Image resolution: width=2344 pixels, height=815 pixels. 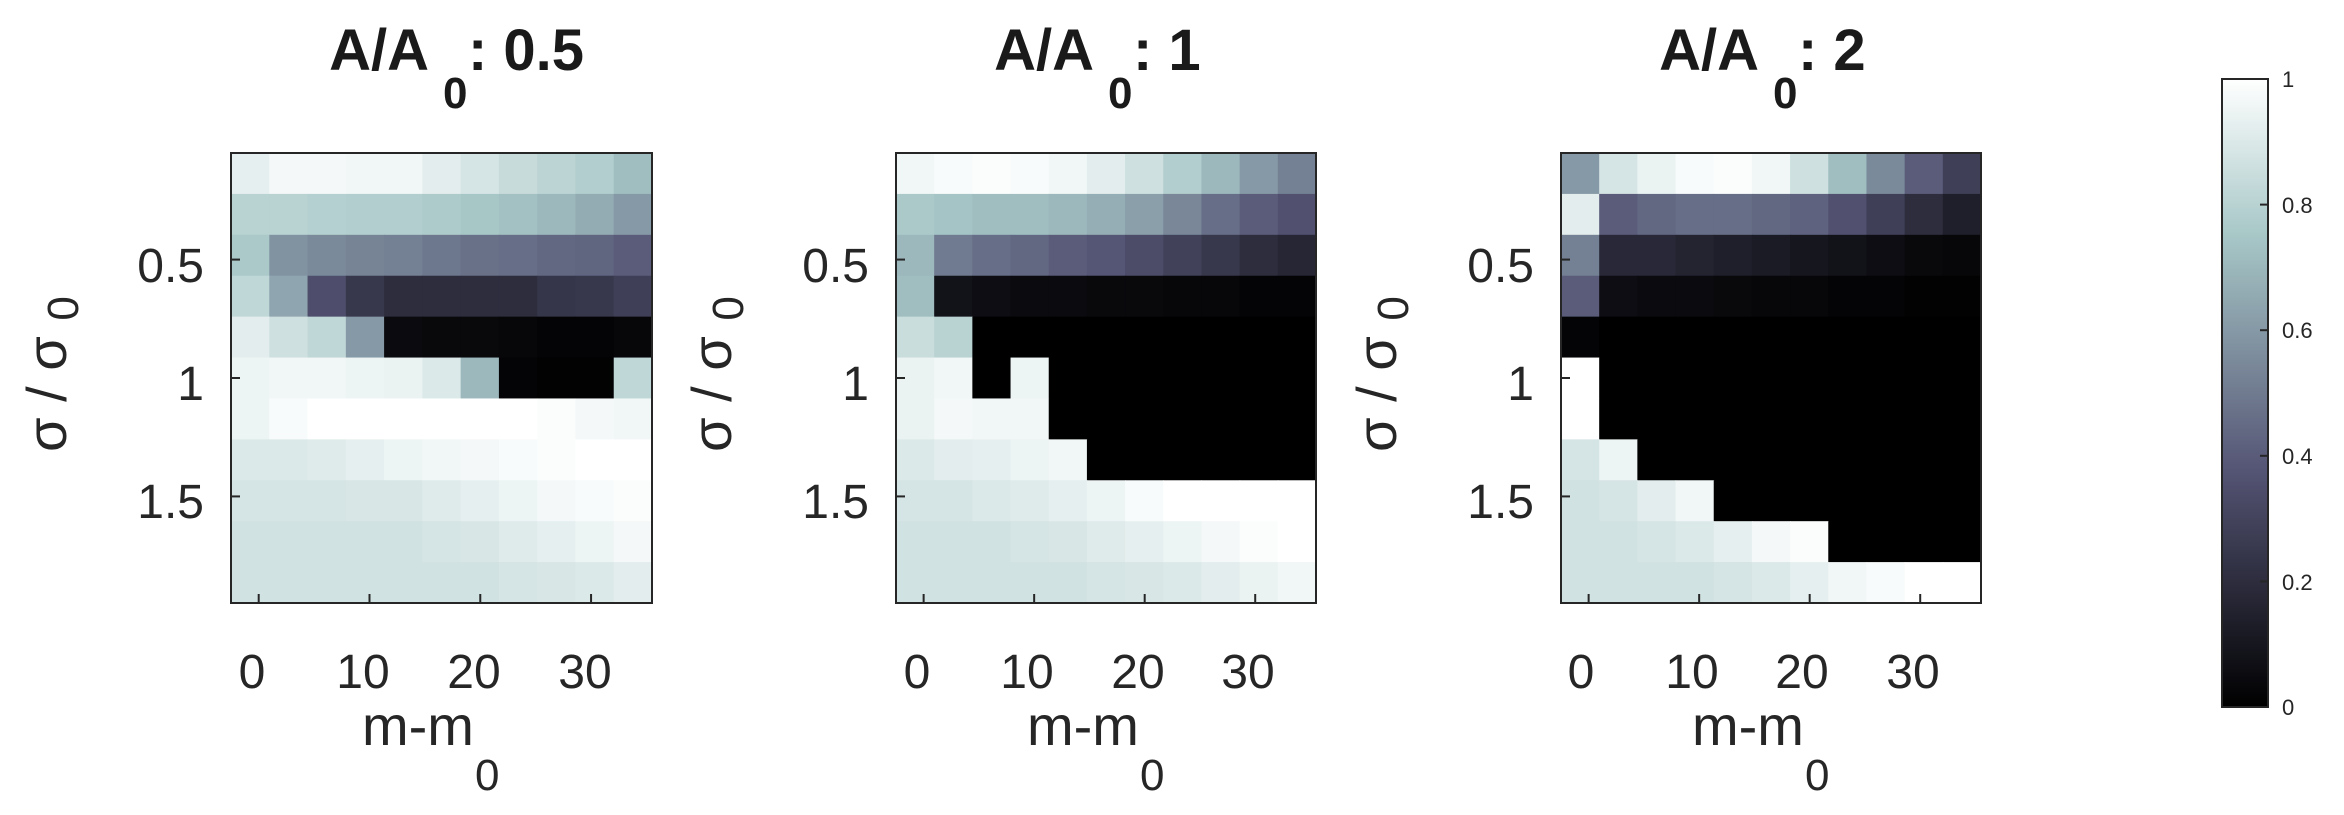 What do you see at coordinates (63, 308) in the screenshot?
I see `panel-1-ylabel-sub: 0` at bounding box center [63, 308].